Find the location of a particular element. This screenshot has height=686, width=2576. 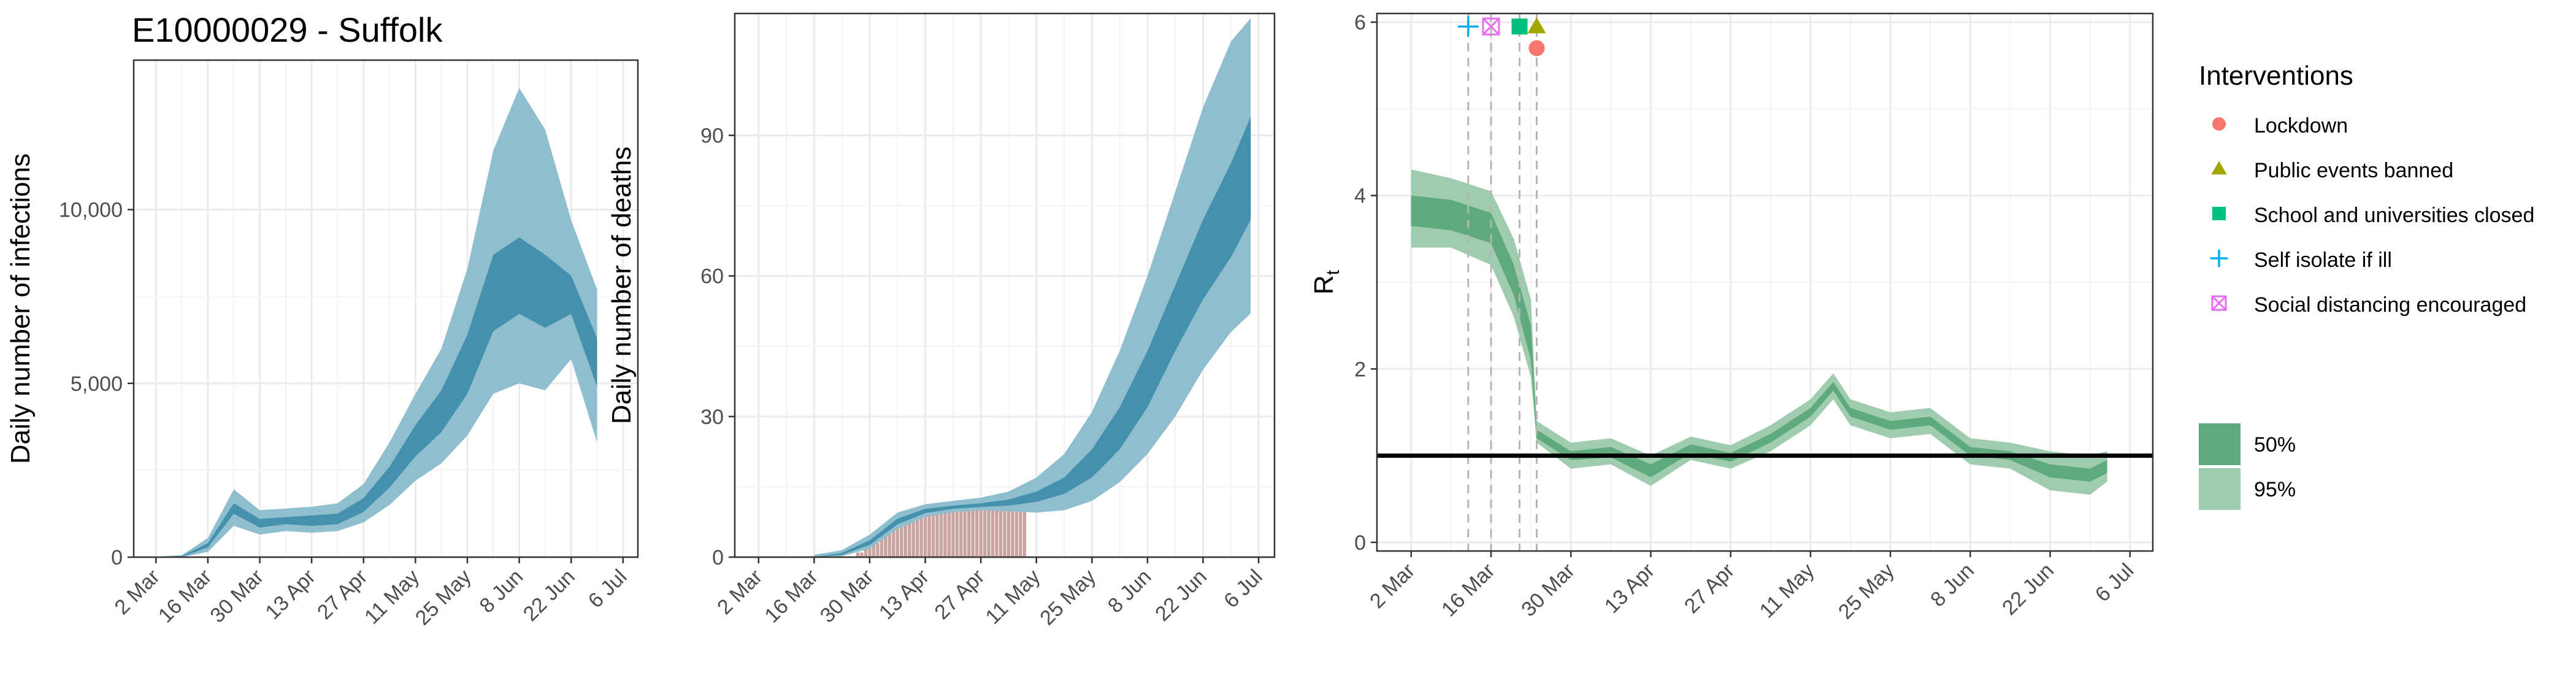

x-tick-label: 8 Jun is located at coordinates (1129, 591).